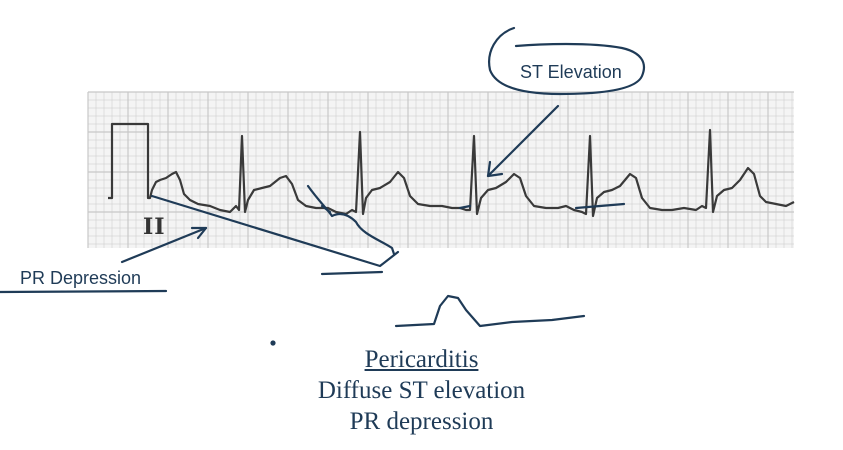 This screenshot has width=843, height=450. Describe the element at coordinates (351, 220) in the screenshot. I see `squiggle-mark` at that location.